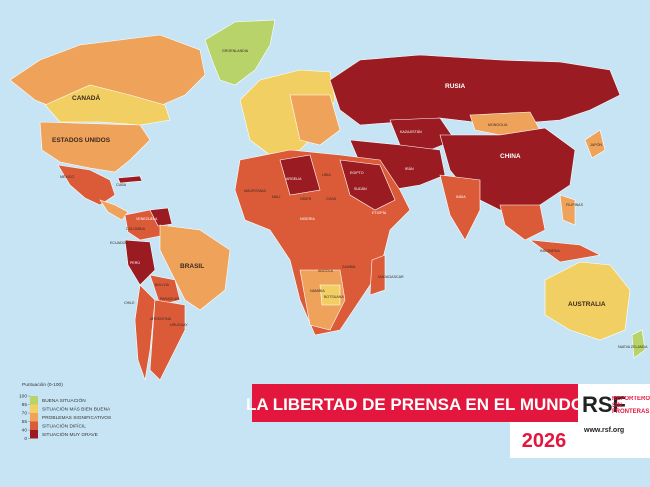 This screenshot has width=650, height=487. What do you see at coordinates (334, 297) in the screenshot?
I see `country-label: BOTSUANA` at bounding box center [334, 297].